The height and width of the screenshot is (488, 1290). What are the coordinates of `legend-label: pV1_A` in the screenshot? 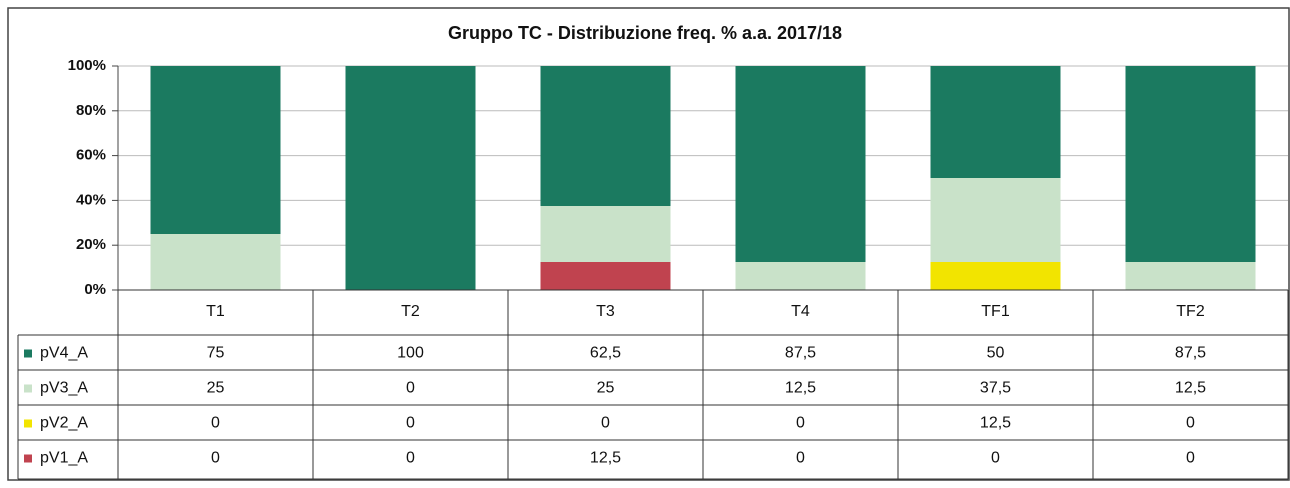 It's located at (64, 458).